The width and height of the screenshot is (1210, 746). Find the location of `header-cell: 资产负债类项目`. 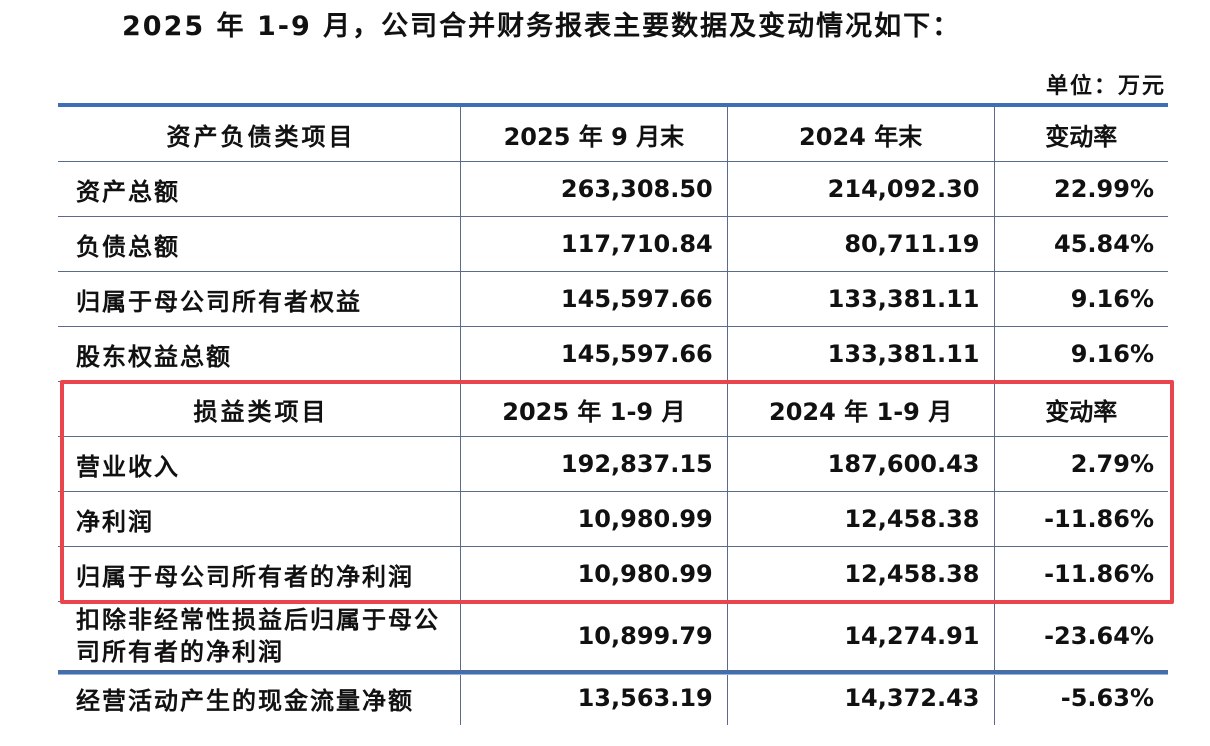

header-cell: 资产负债类项目 is located at coordinates (259, 133).